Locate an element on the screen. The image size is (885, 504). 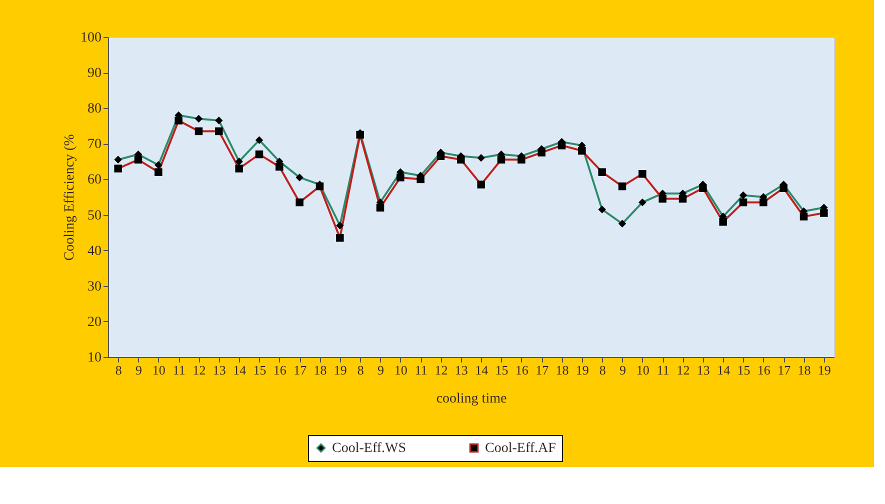
y-tick-label: 90 is located at coordinates (95, 74).